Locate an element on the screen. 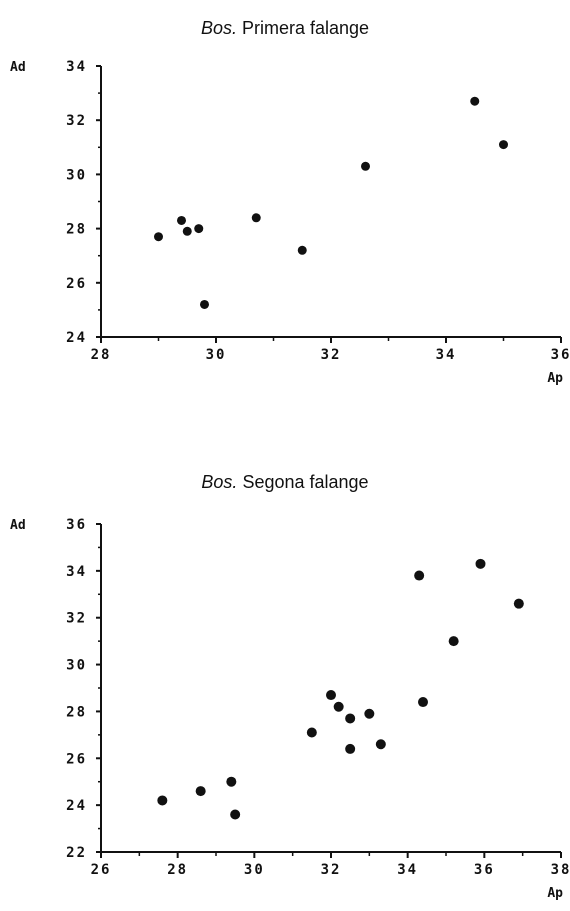  chart-title-rest: Primera falange is located at coordinates (305, 28).